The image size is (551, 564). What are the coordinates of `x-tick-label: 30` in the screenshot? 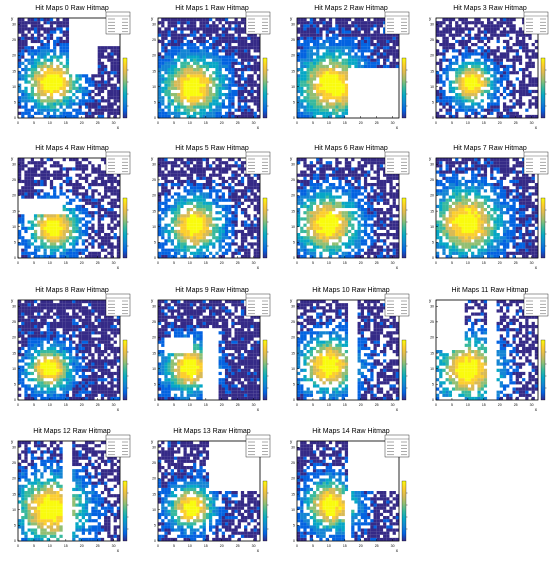 It's located at (254, 263).